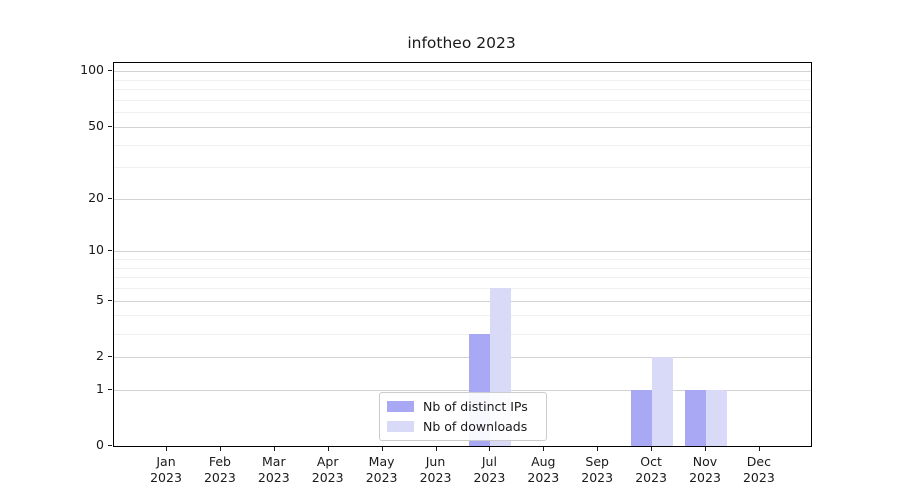  What do you see at coordinates (461, 43) in the screenshot?
I see `chart-title: infotheo 2023` at bounding box center [461, 43].